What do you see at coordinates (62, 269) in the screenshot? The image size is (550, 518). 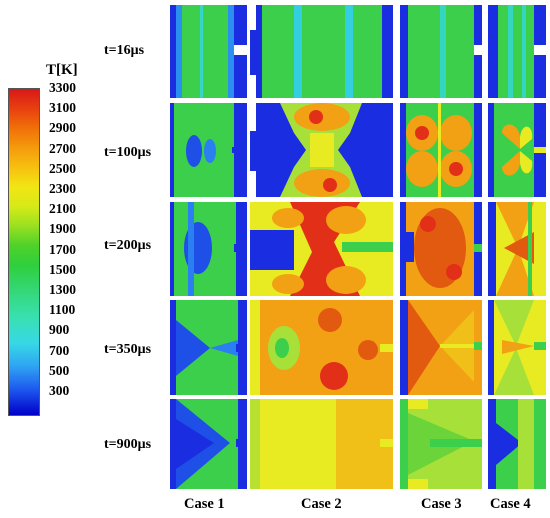 I see `colorbar-tick-label: 1500` at bounding box center [62, 269].